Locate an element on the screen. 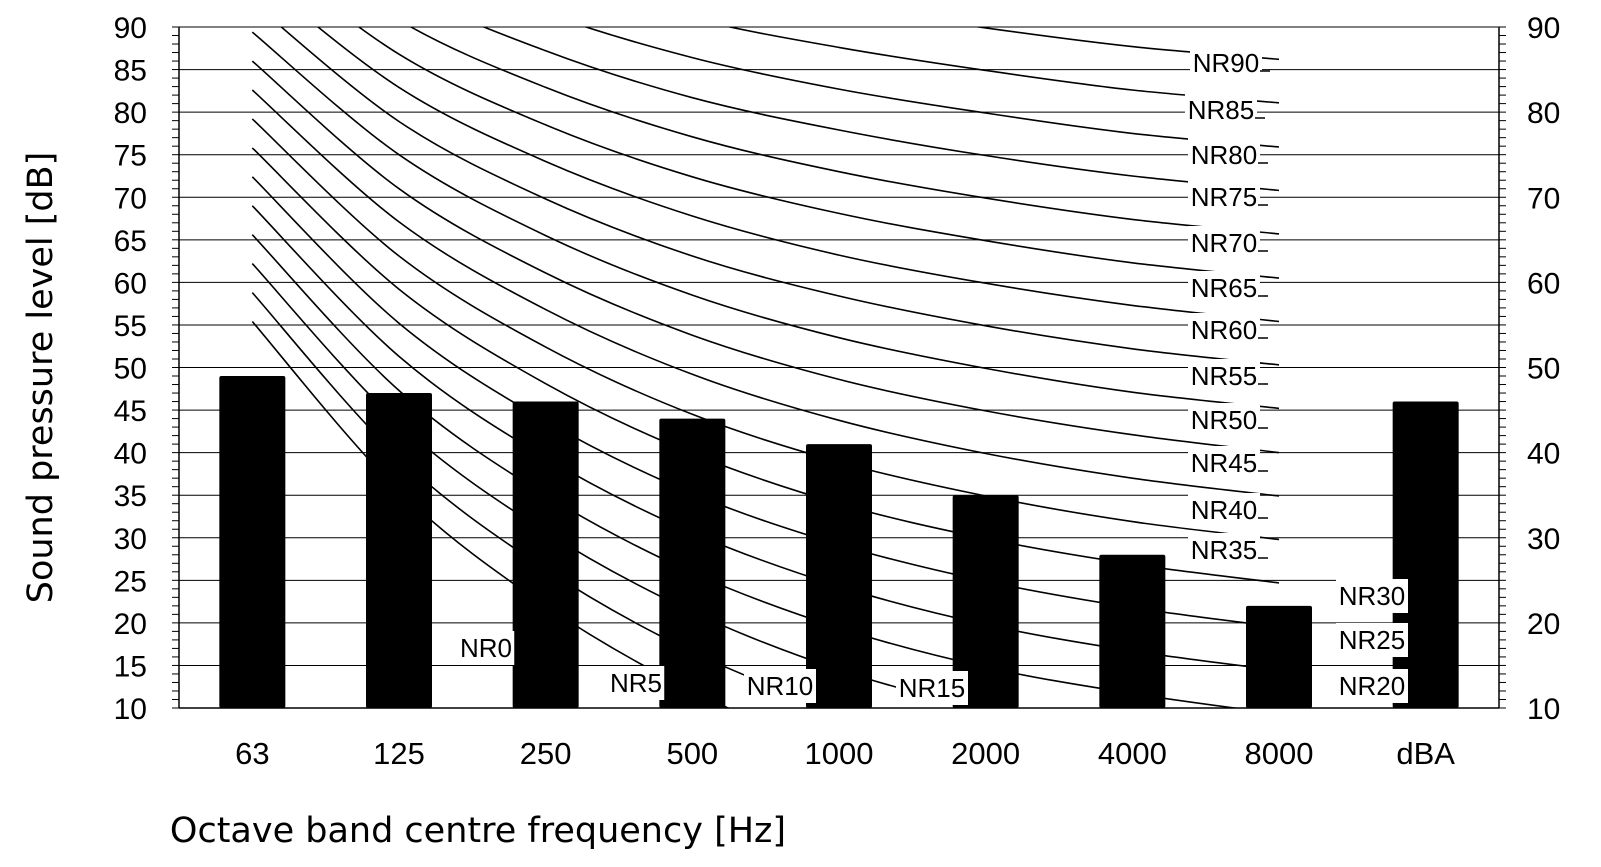 Image resolution: width=1601 pixels, height=867 pixels. nr-label-bg-nr5 is located at coordinates (636, 683).